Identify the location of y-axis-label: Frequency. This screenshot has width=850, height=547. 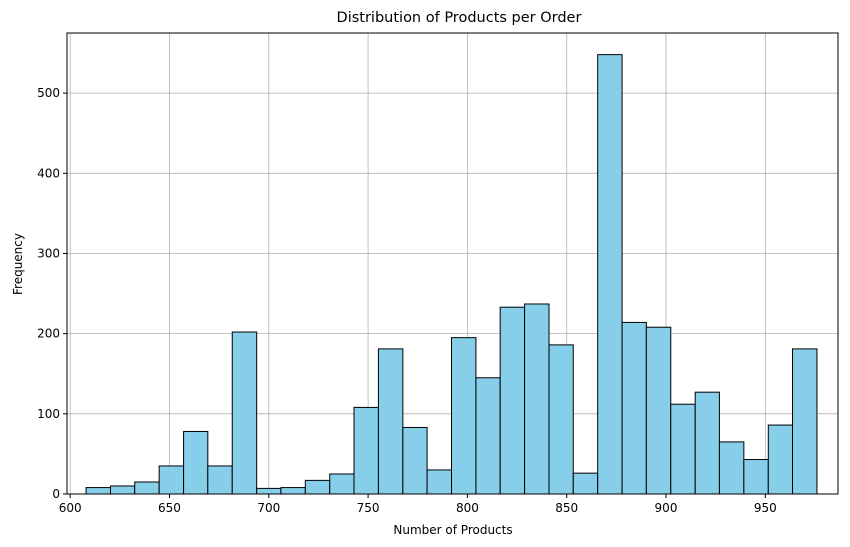
(18, 264).